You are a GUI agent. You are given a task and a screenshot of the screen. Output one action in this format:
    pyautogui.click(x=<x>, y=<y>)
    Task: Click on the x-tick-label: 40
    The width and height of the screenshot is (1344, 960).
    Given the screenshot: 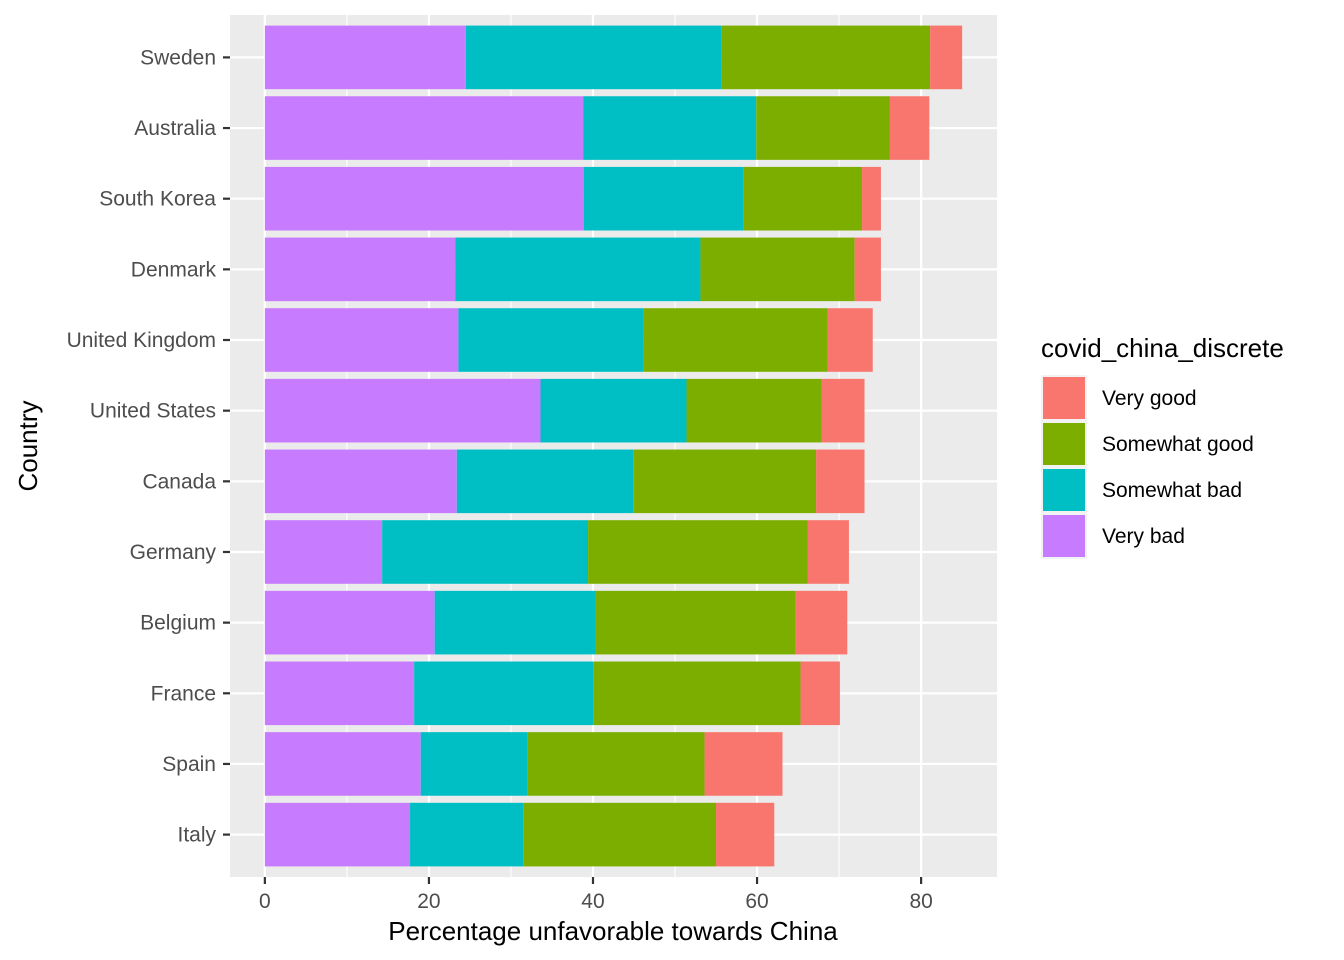 What is the action you would take?
    pyautogui.click(x=592, y=901)
    